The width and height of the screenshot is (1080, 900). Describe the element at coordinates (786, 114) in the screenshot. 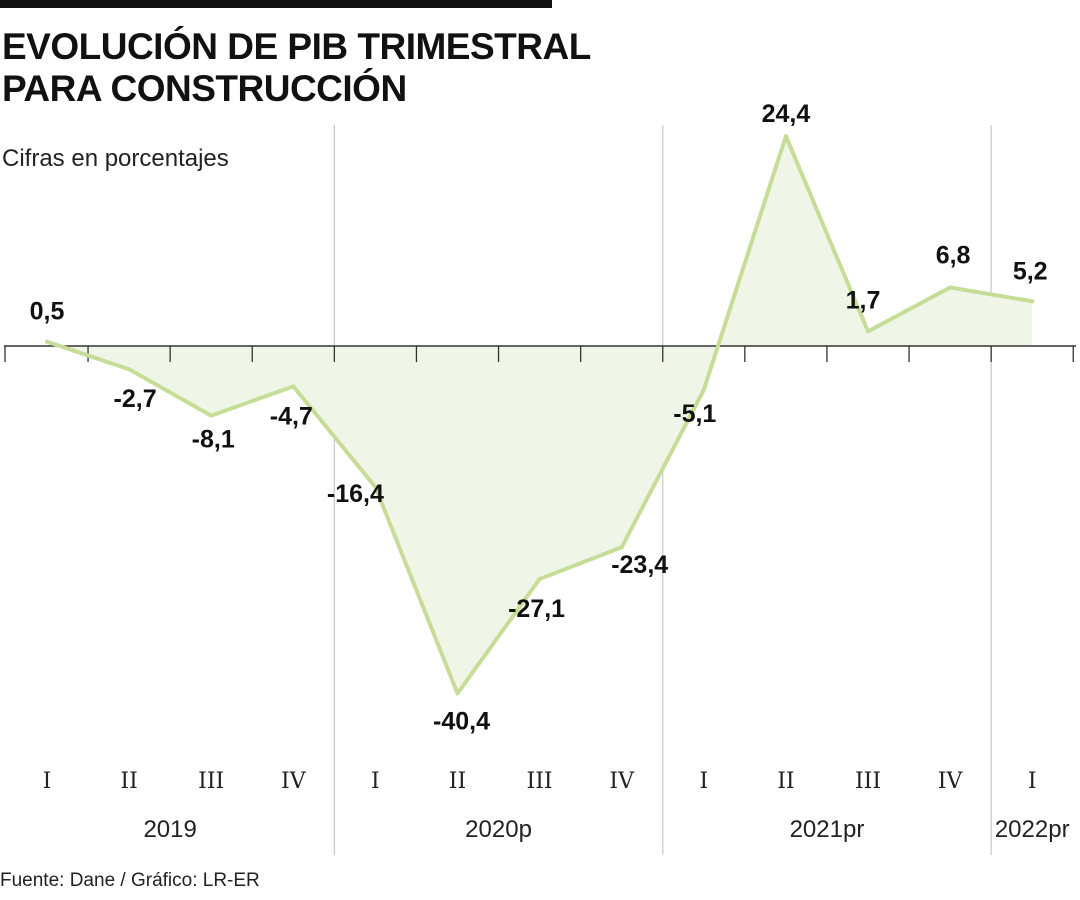

I see `data-label-10: 24,4` at that location.